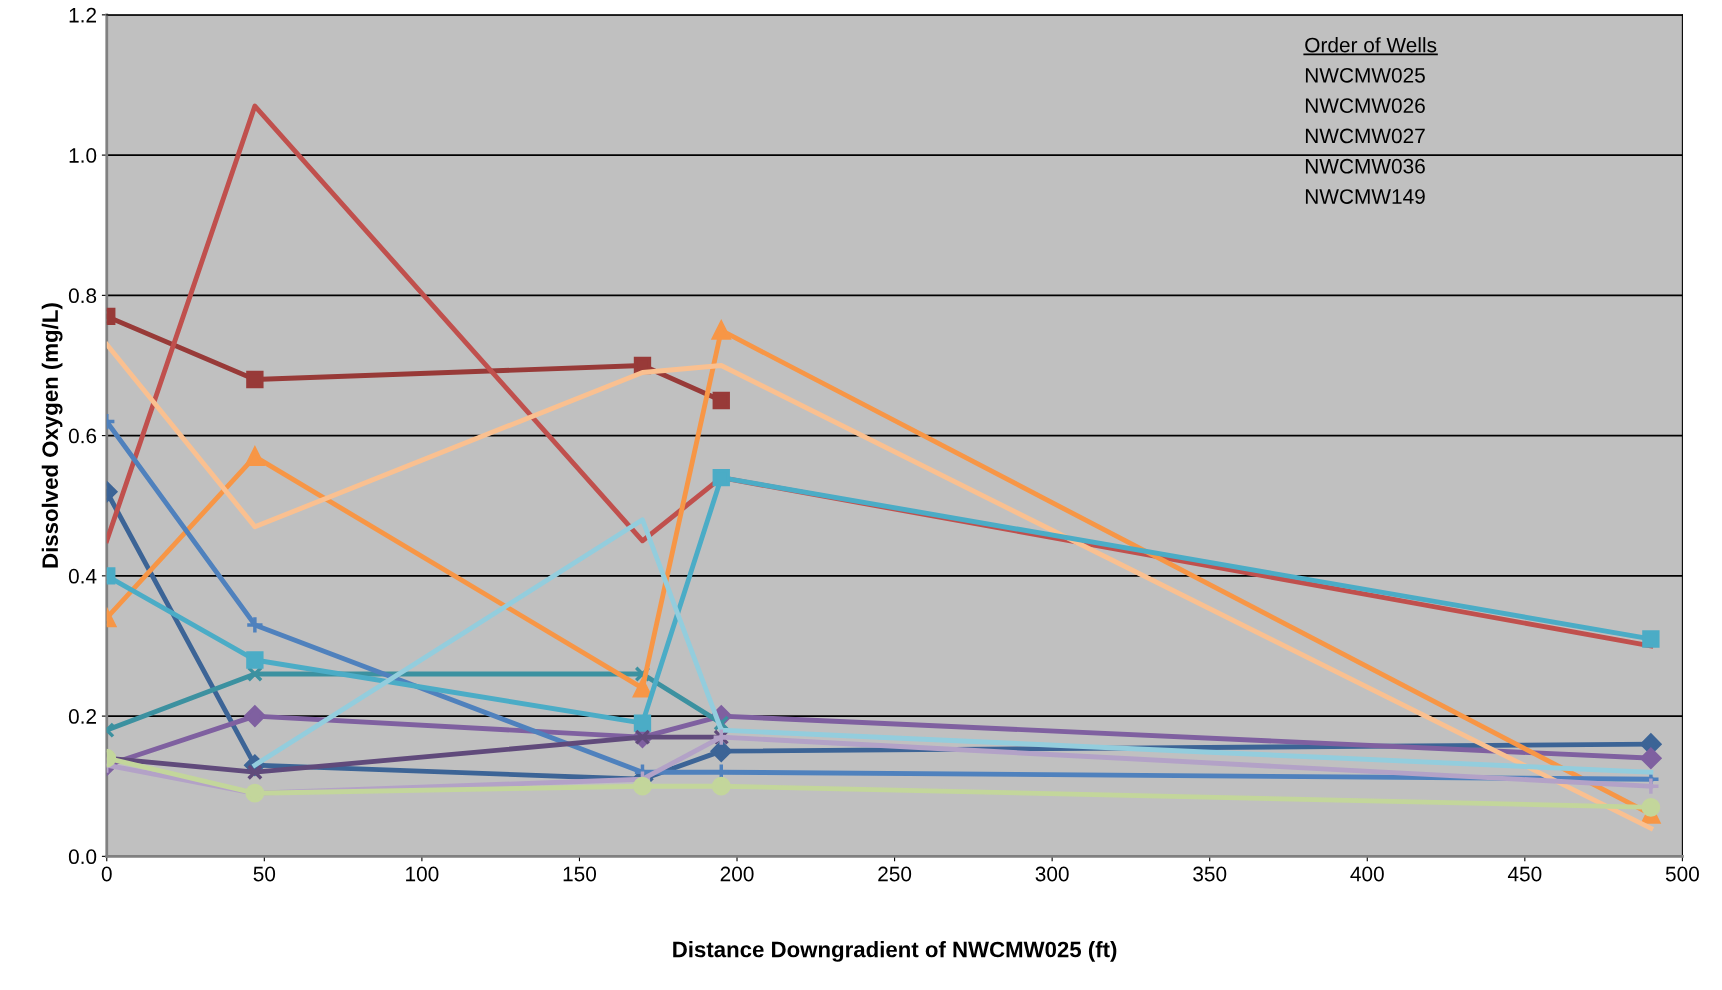  I want to click on x-axis-title: Distance Downgradient of NWCMW025 (ft), so click(895, 951).